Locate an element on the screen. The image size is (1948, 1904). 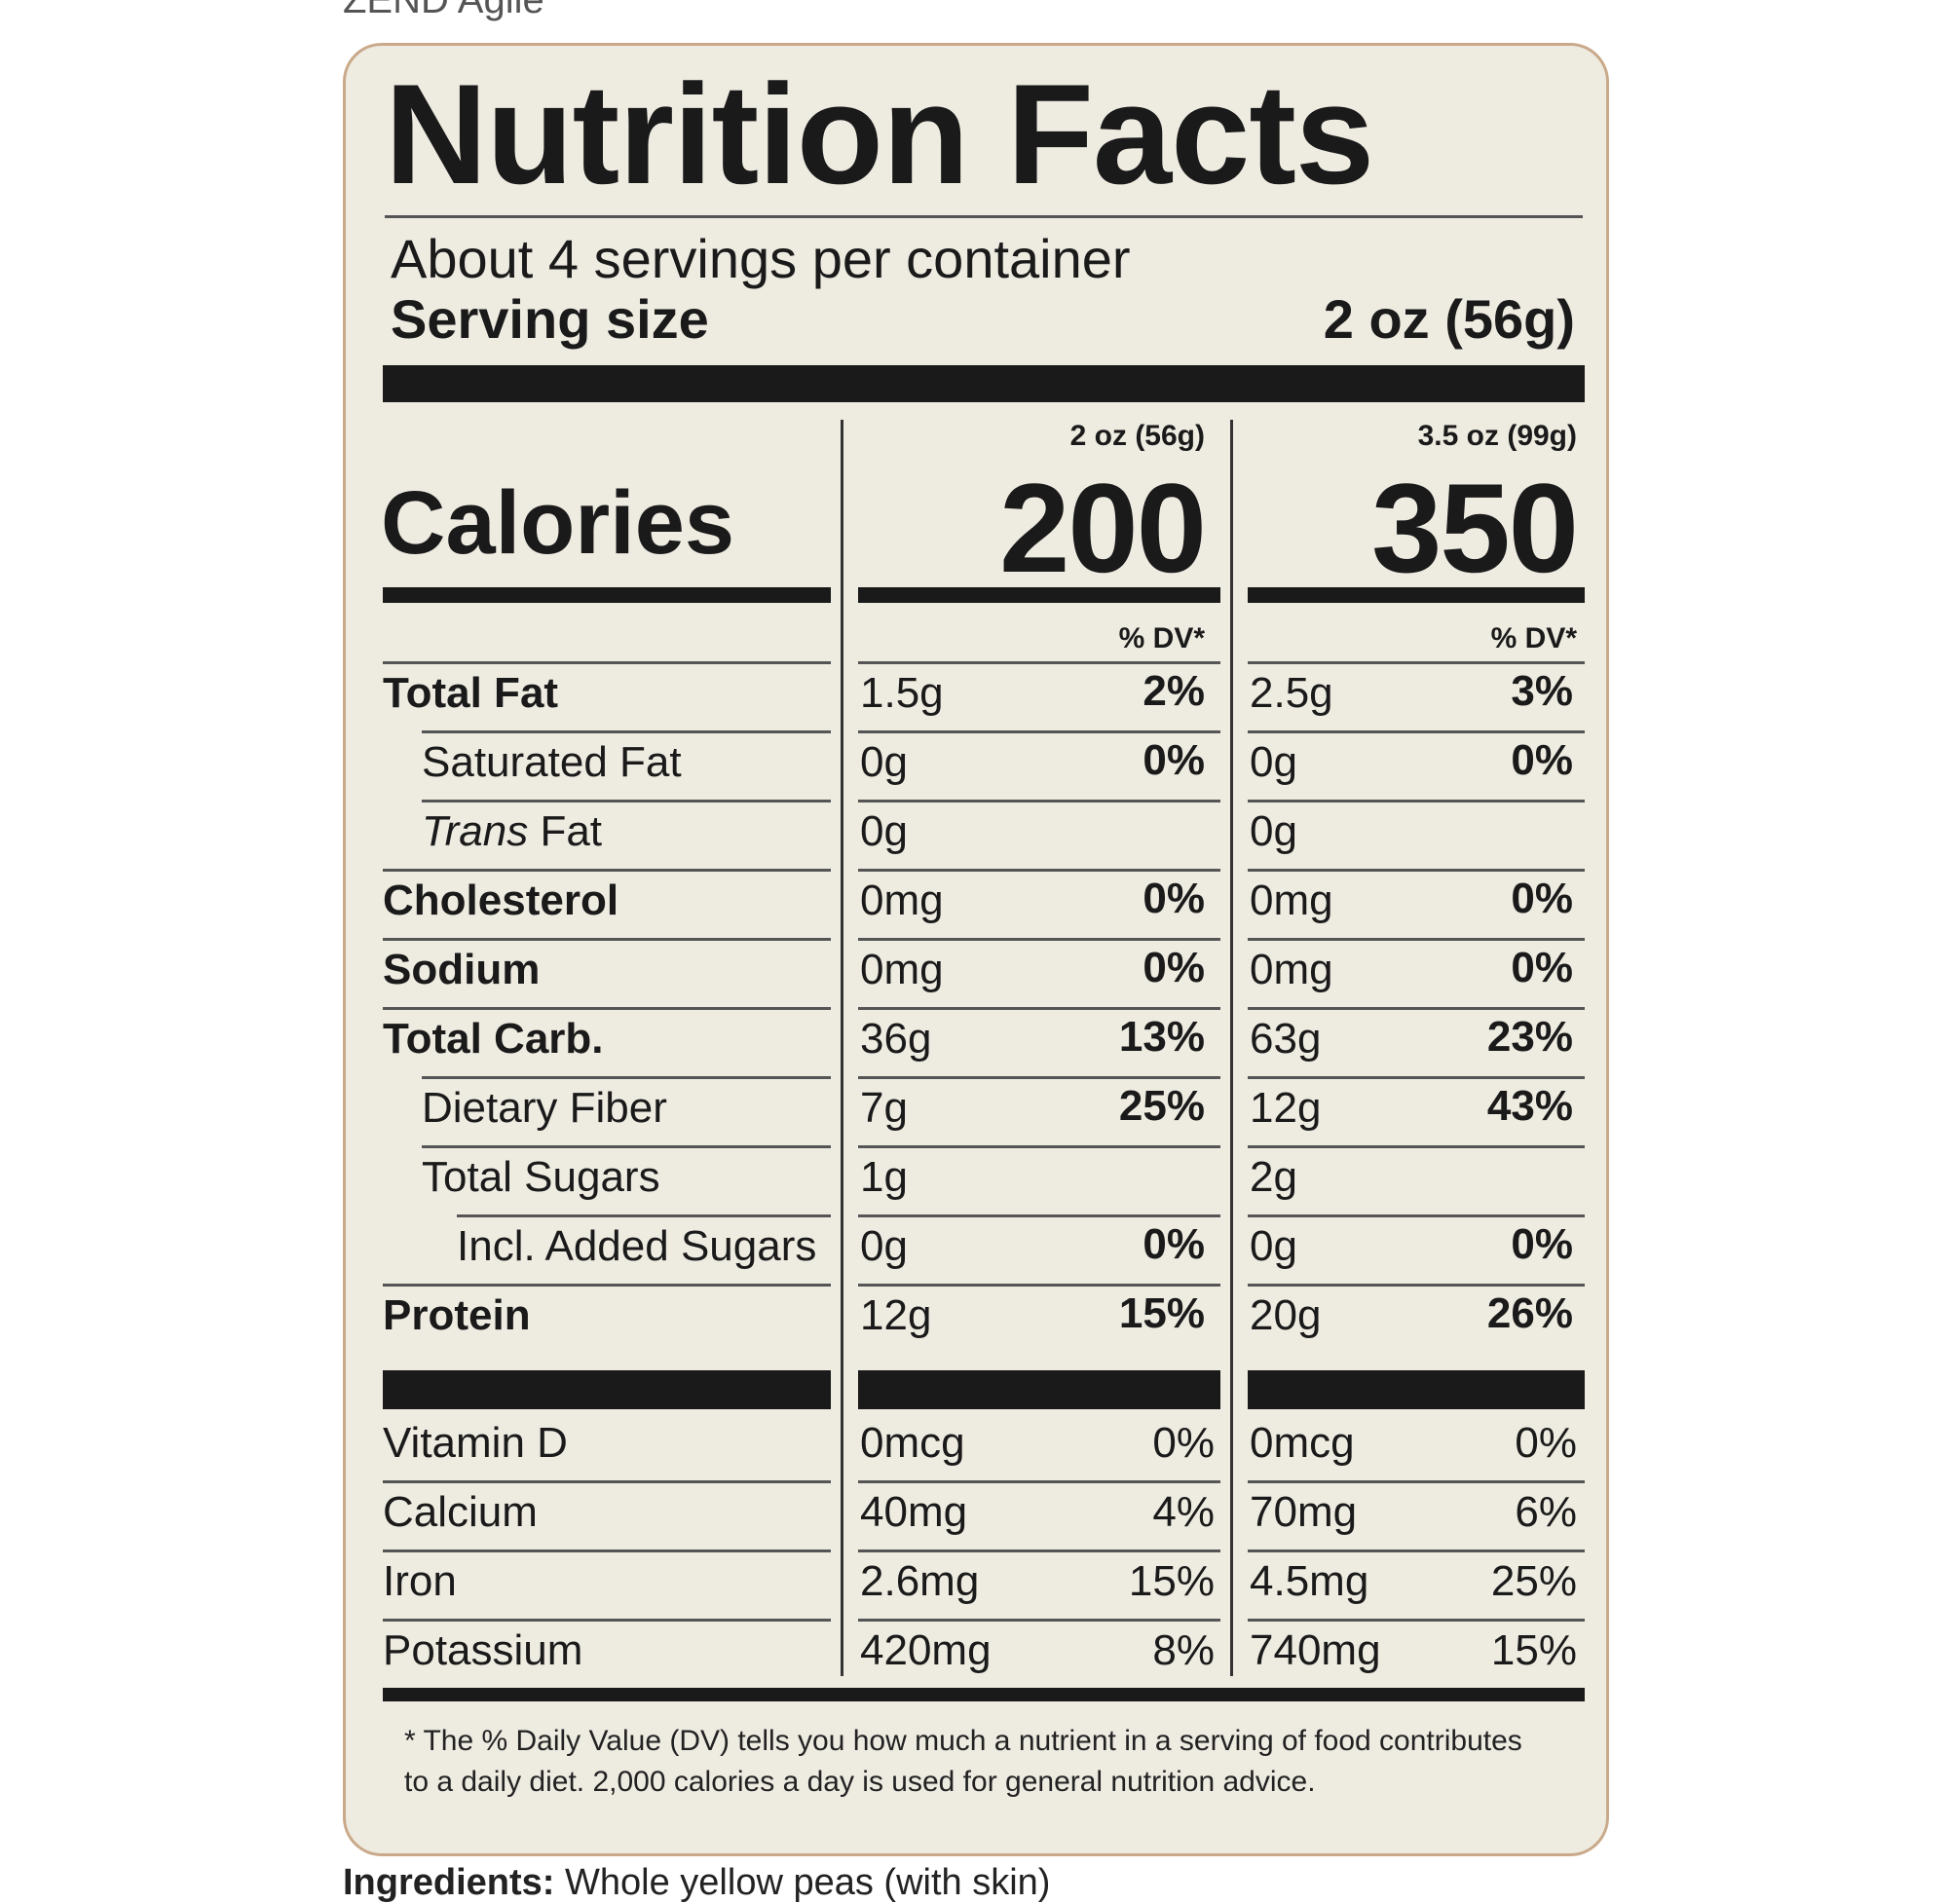
vitamin-label: Vitamin D is located at coordinates (475, 1443).